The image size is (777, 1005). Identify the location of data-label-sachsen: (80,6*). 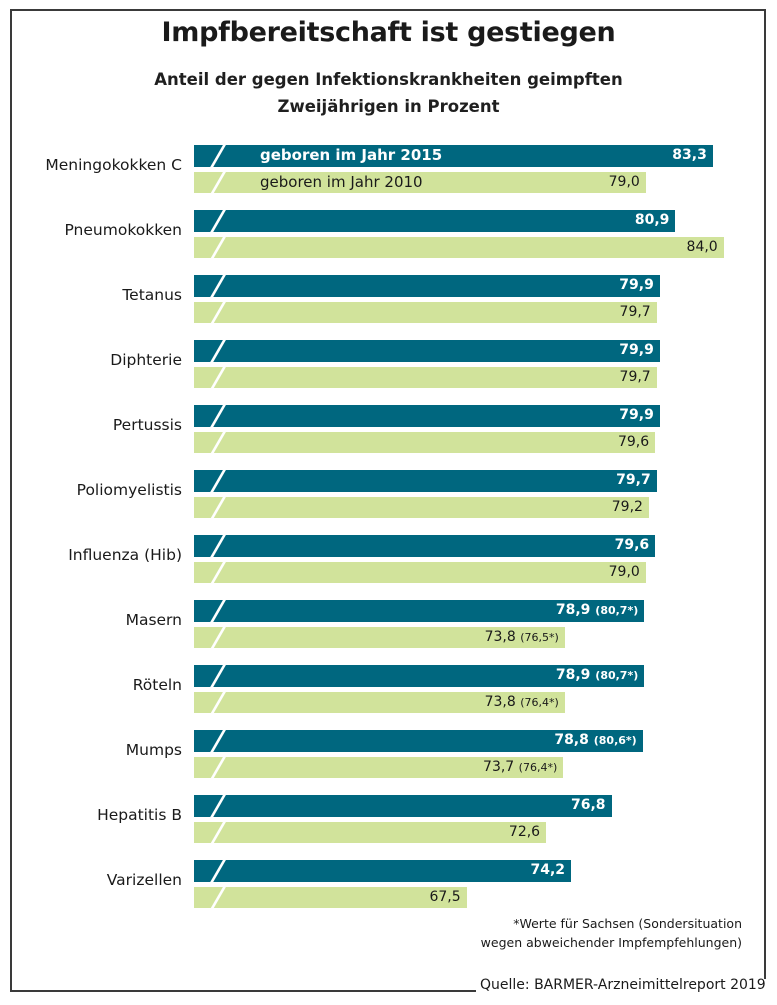
(615, 740).